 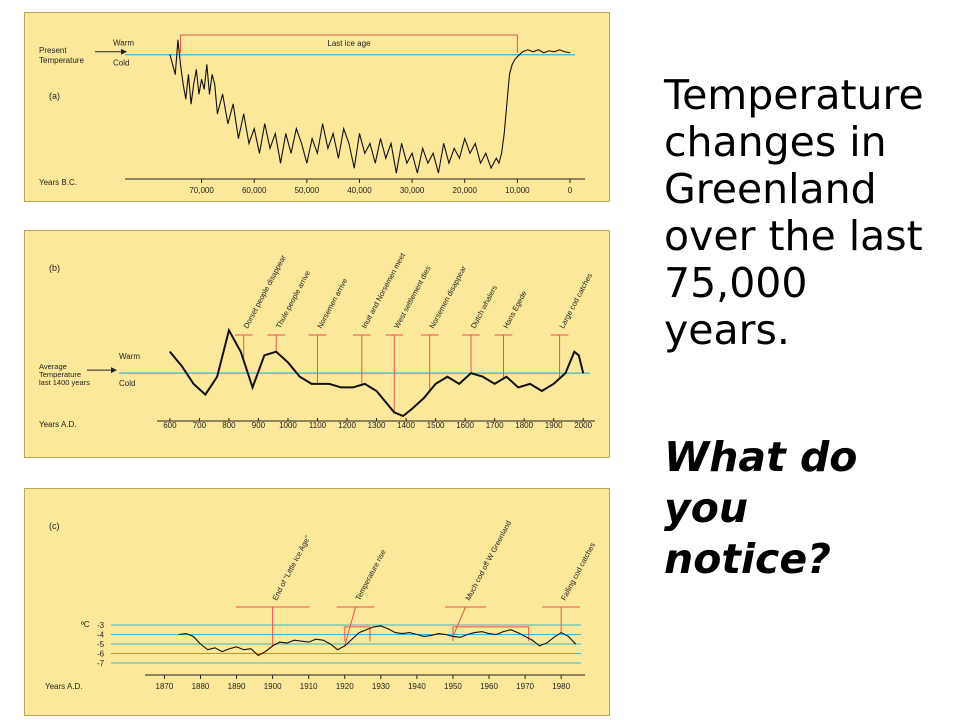 What do you see at coordinates (53, 366) in the screenshot?
I see `y-axis-label: Average` at bounding box center [53, 366].